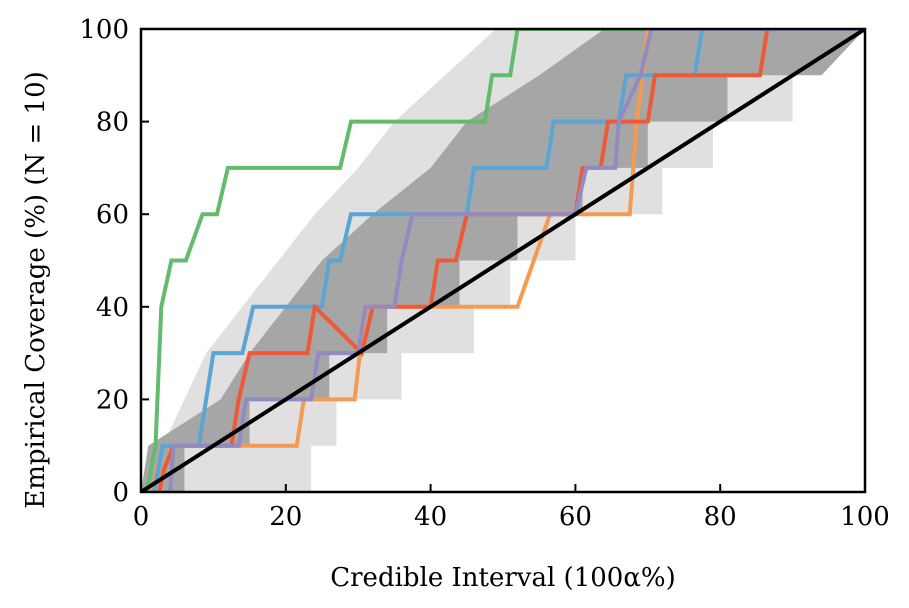 The width and height of the screenshot is (909, 608). I want to click on x-tick-label: 100, so click(865, 517).